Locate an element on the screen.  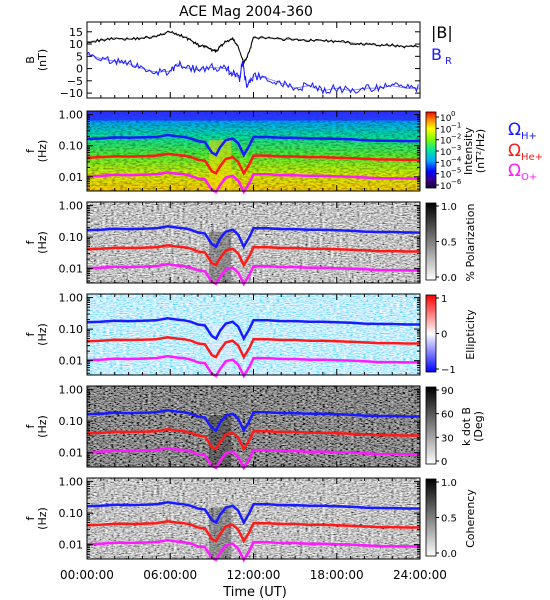
x-axis-label: Time (UT) is located at coordinates (254, 592).